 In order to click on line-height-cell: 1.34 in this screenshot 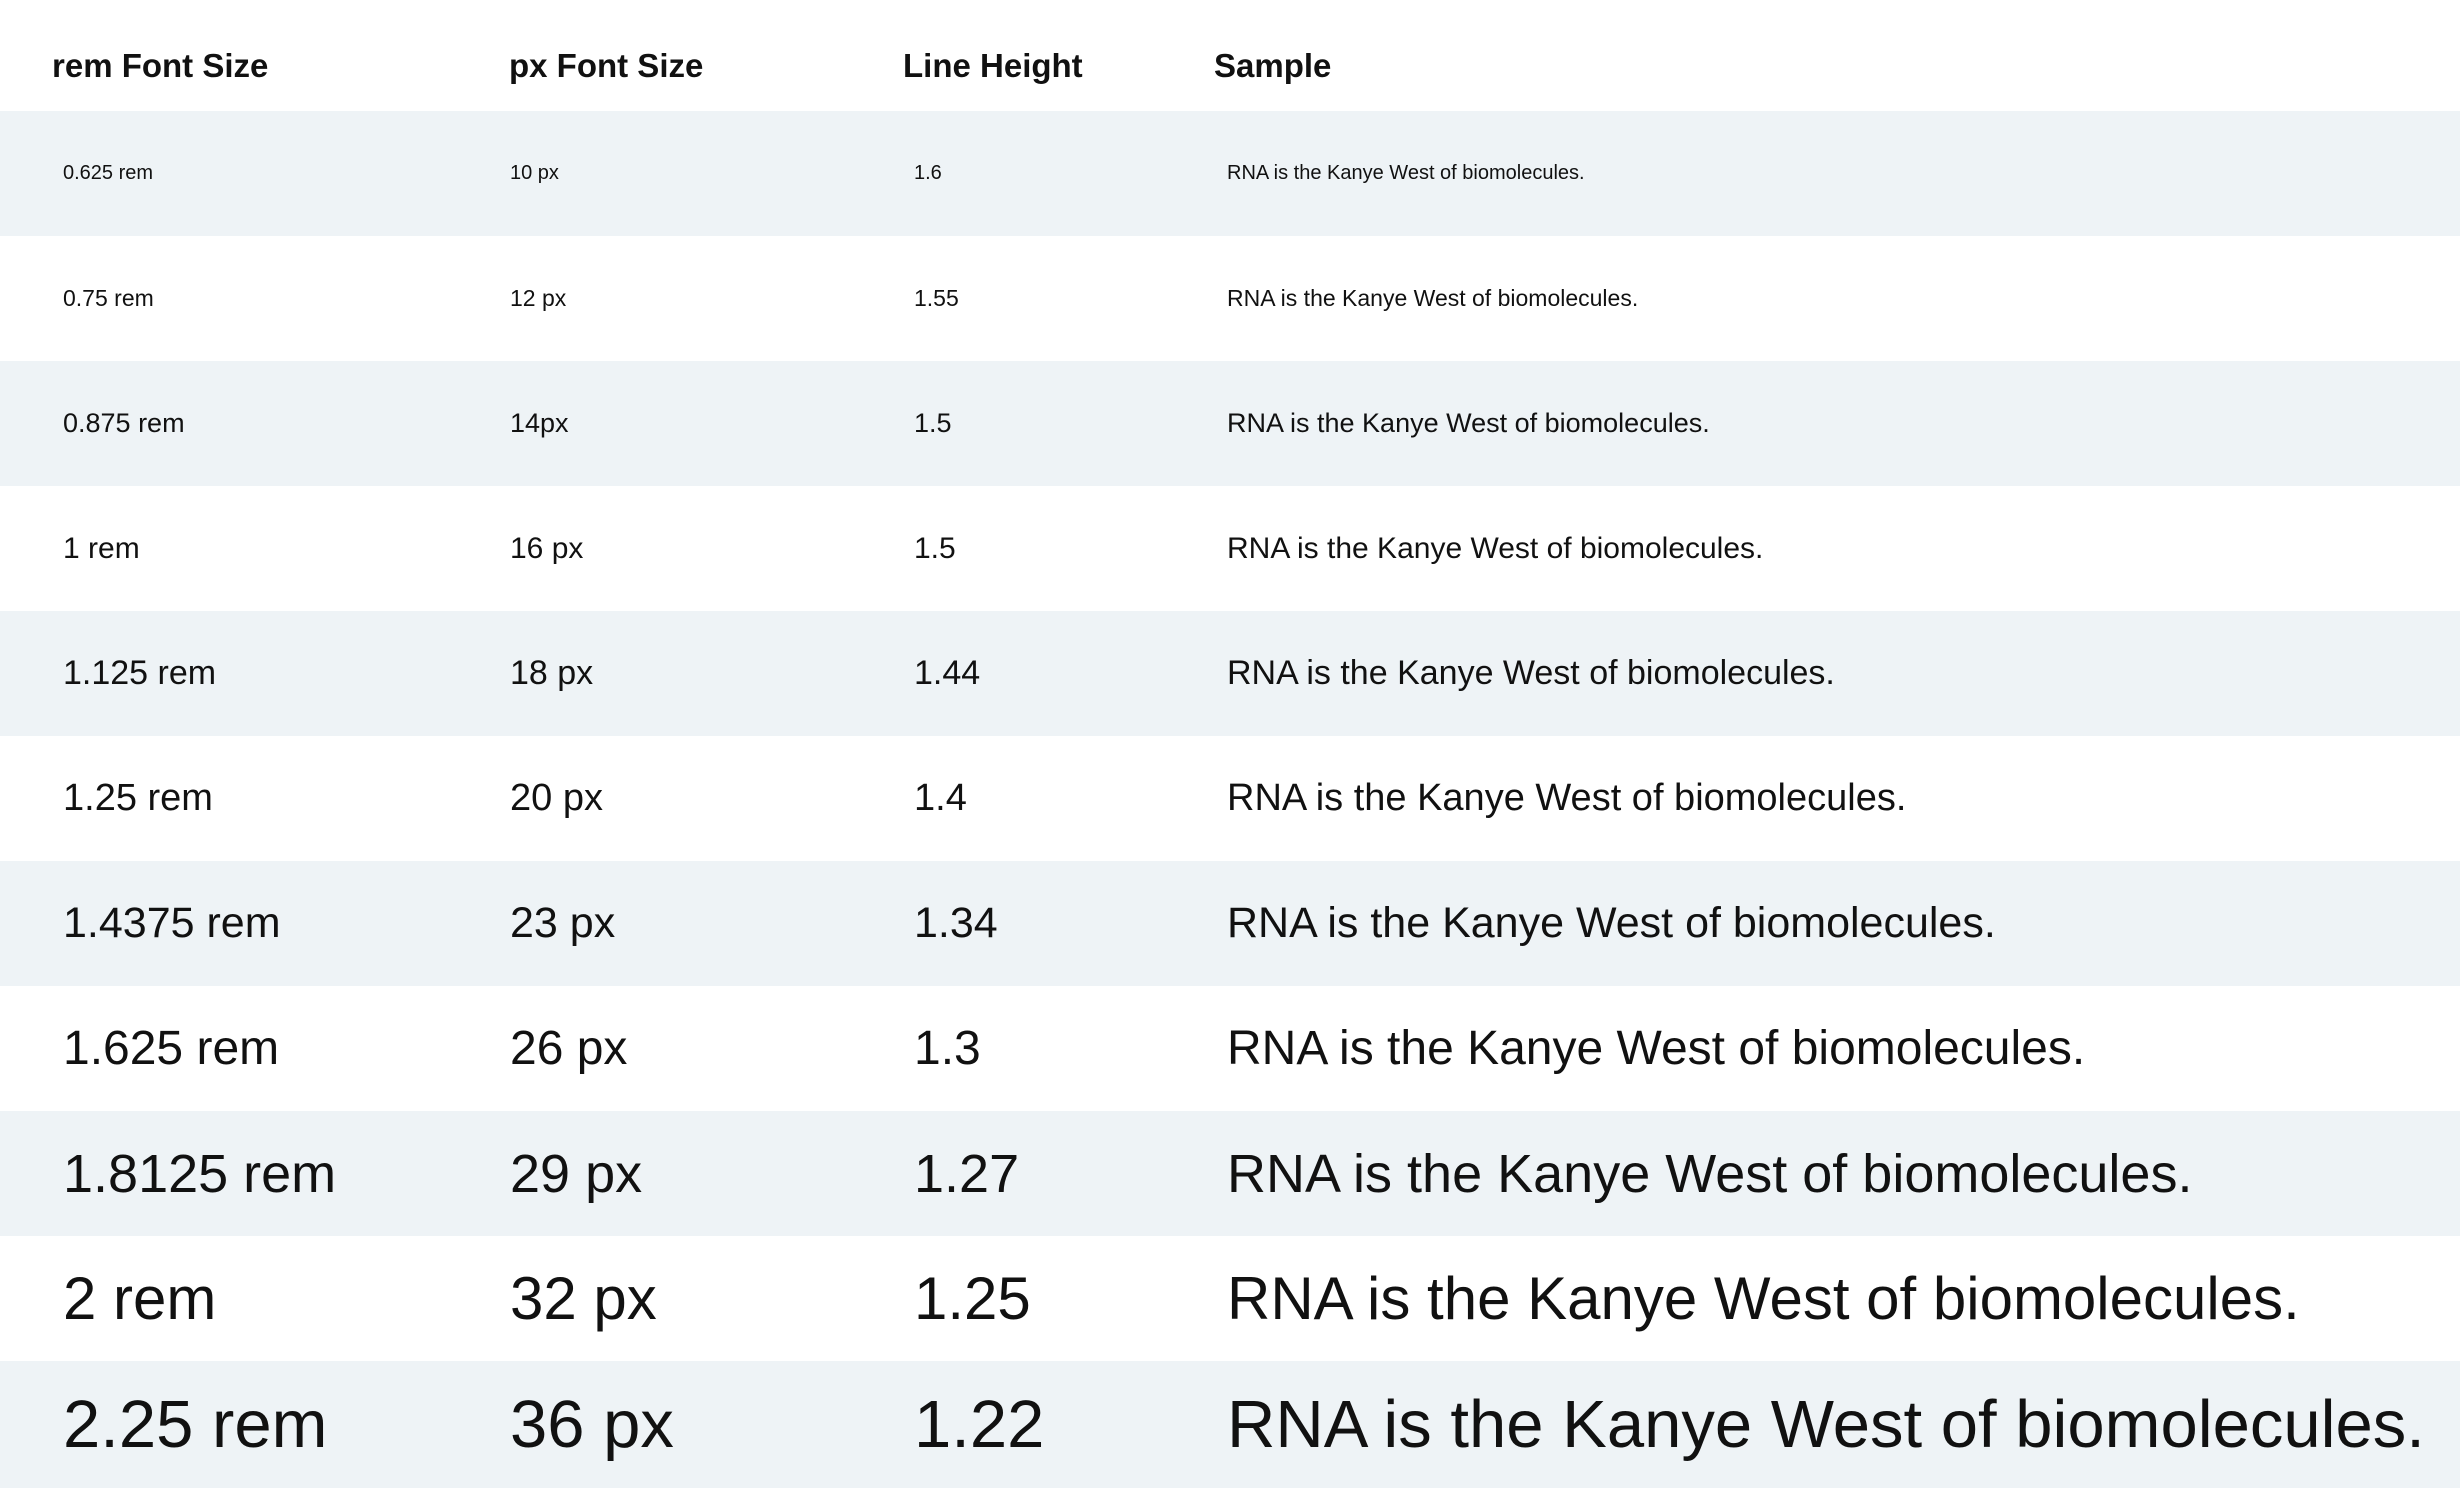, I will do `click(956, 923)`.